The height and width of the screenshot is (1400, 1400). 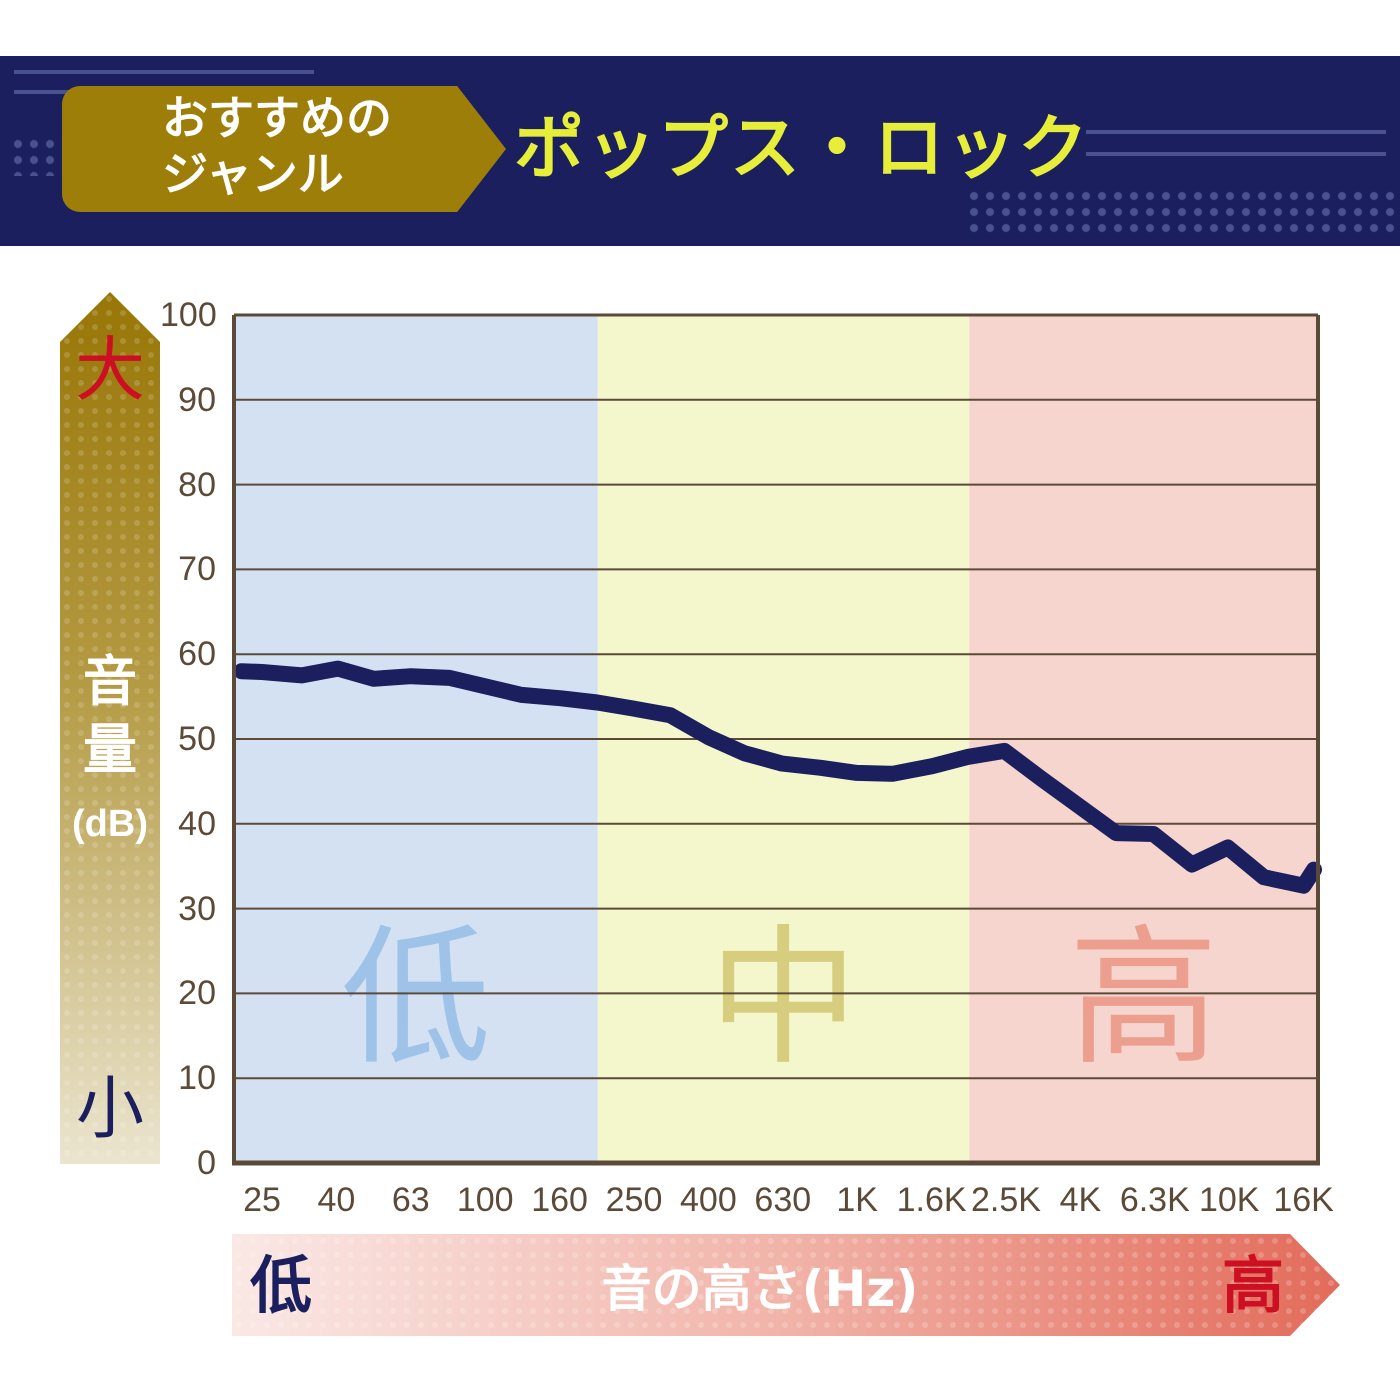 What do you see at coordinates (410, 1200) in the screenshot?
I see `x-tick-label-2: 63` at bounding box center [410, 1200].